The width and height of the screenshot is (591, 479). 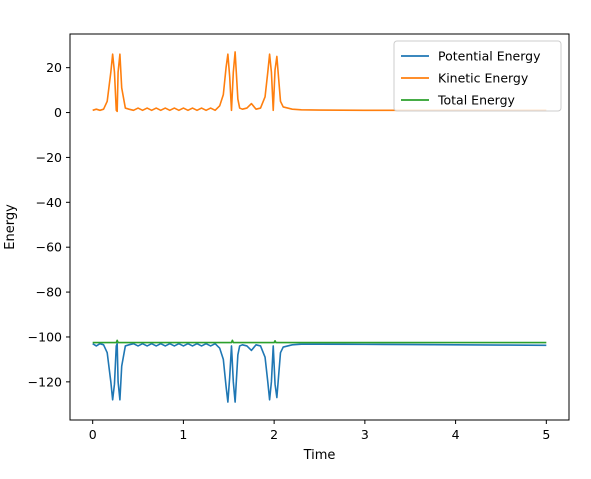 What do you see at coordinates (365, 434) in the screenshot?
I see `x-tick-label: 3` at bounding box center [365, 434].